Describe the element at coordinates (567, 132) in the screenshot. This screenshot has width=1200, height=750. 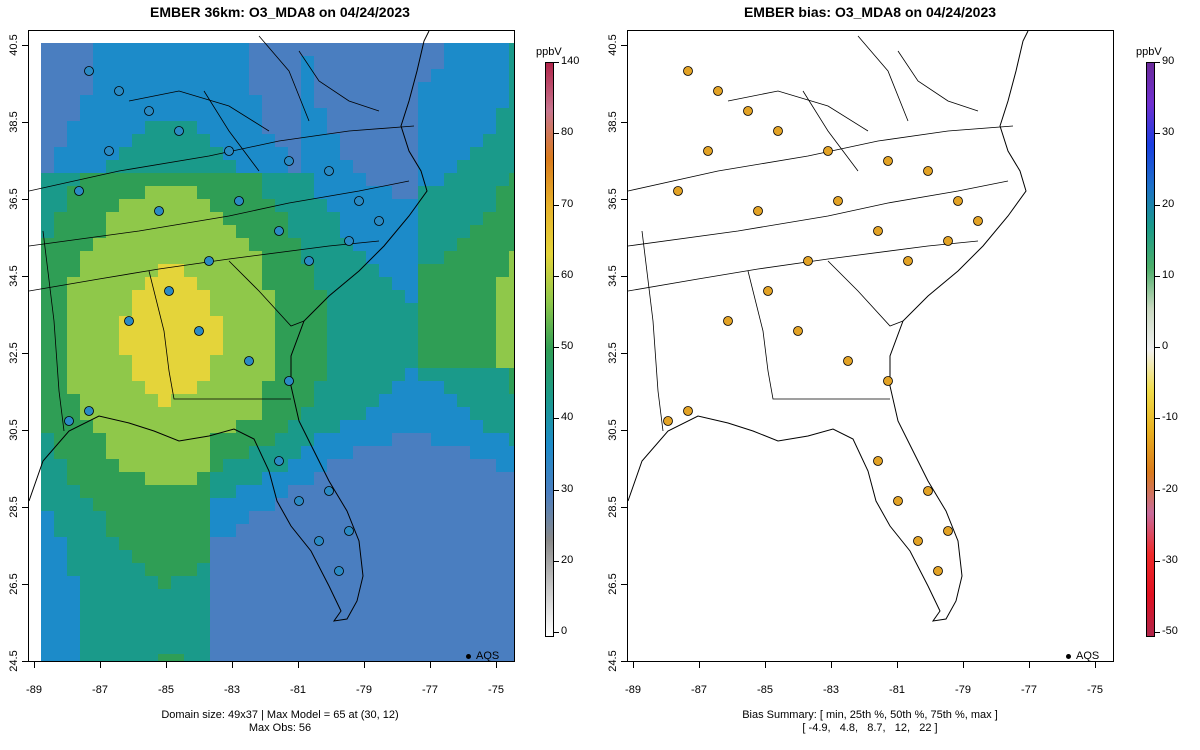
I see `colorbar-tick-label: 80` at that location.